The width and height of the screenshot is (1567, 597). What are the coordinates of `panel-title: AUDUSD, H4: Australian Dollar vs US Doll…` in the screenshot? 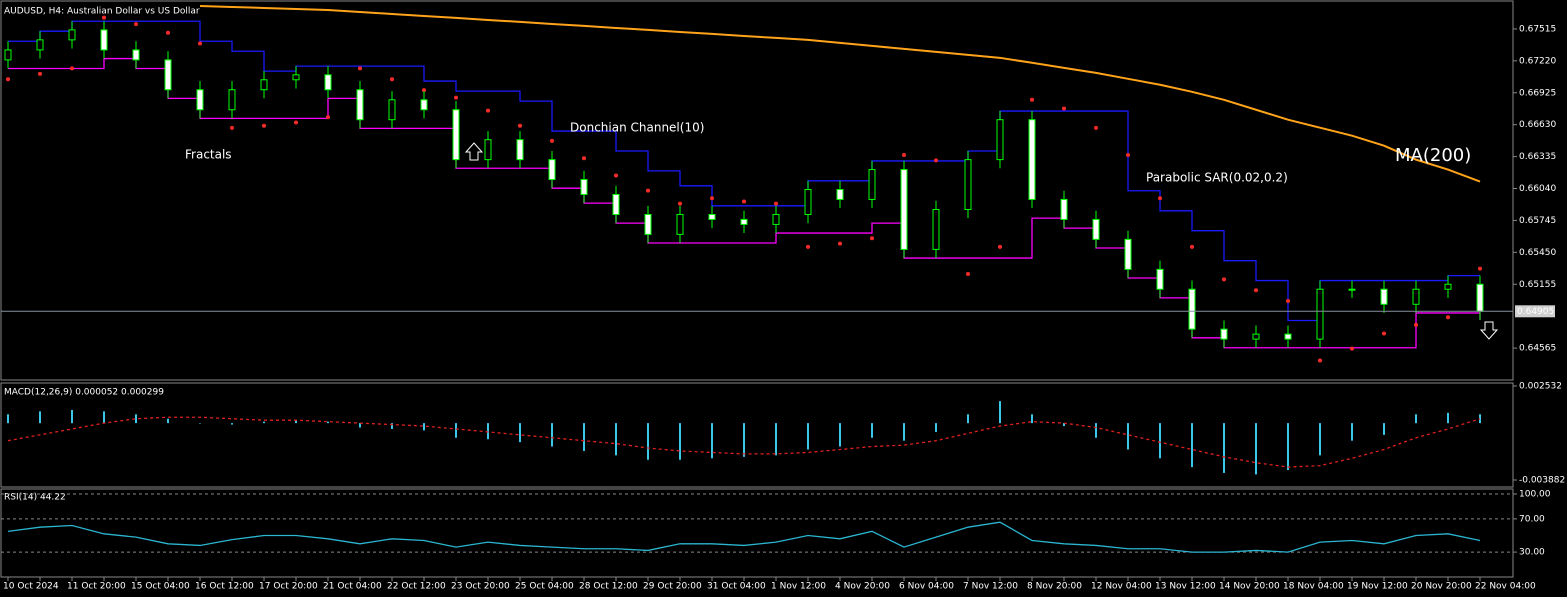 It's located at (102, 12).